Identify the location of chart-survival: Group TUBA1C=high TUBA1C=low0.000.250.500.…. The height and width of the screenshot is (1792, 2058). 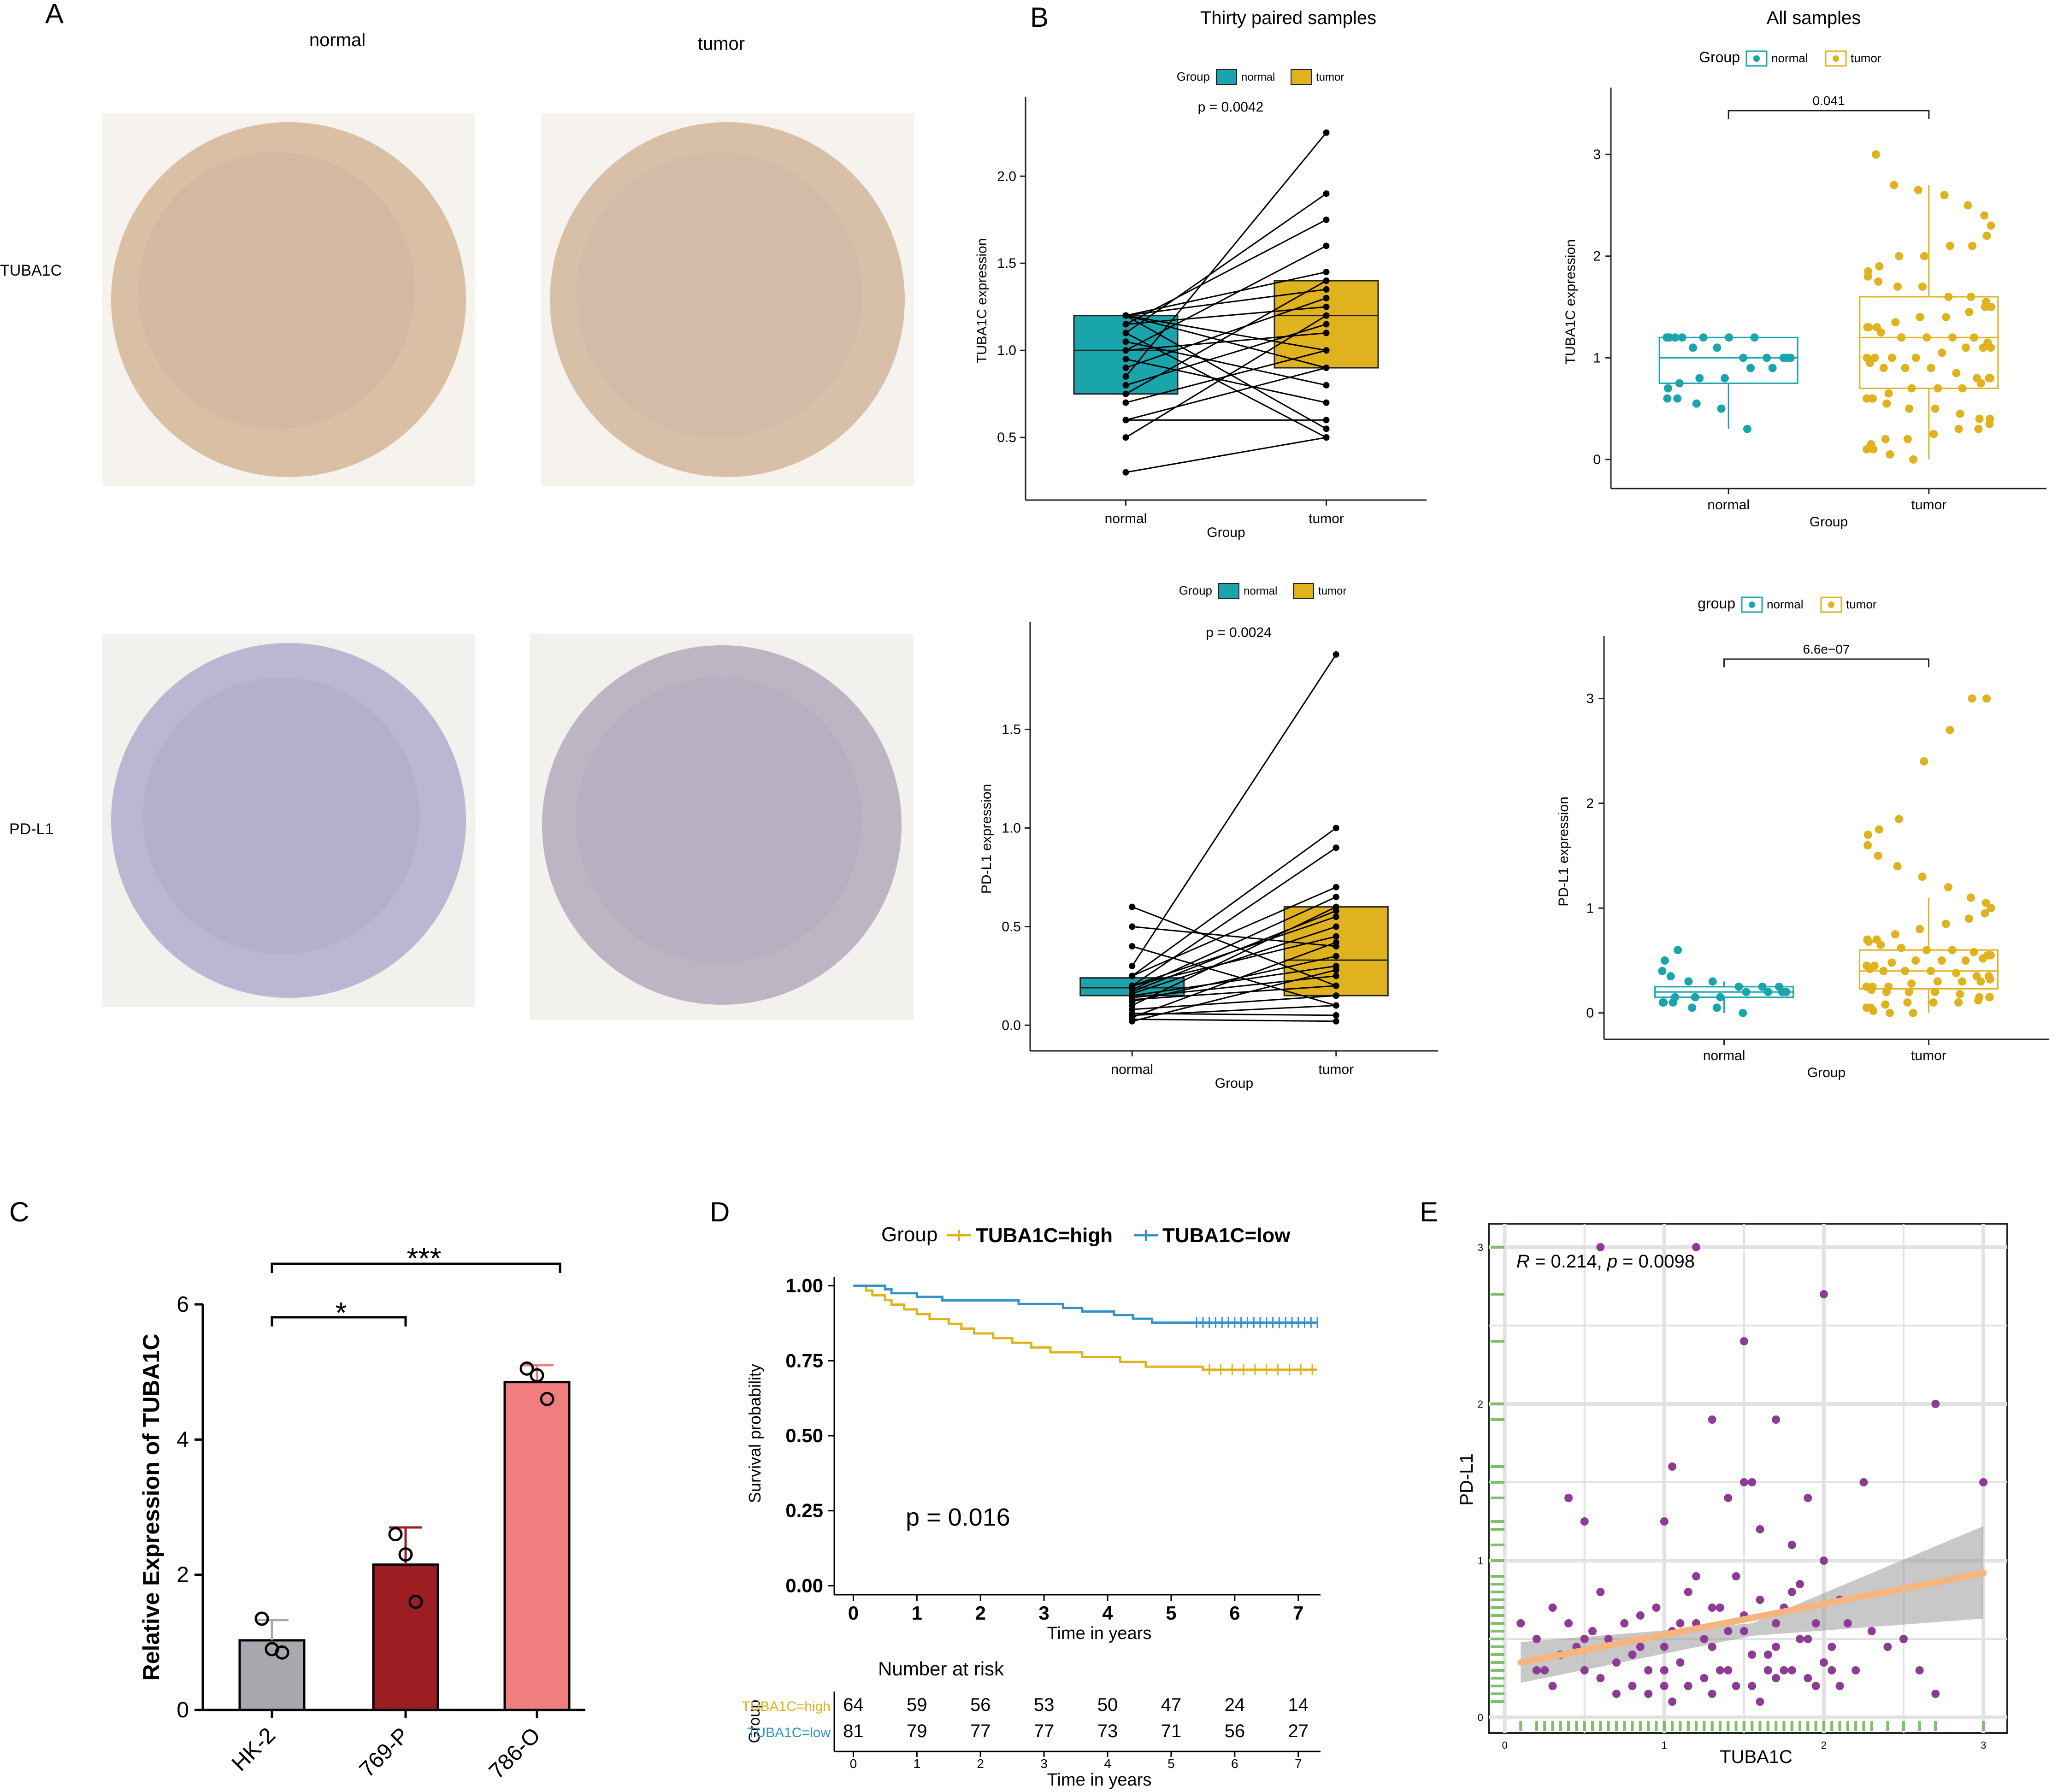
(1031, 1506).